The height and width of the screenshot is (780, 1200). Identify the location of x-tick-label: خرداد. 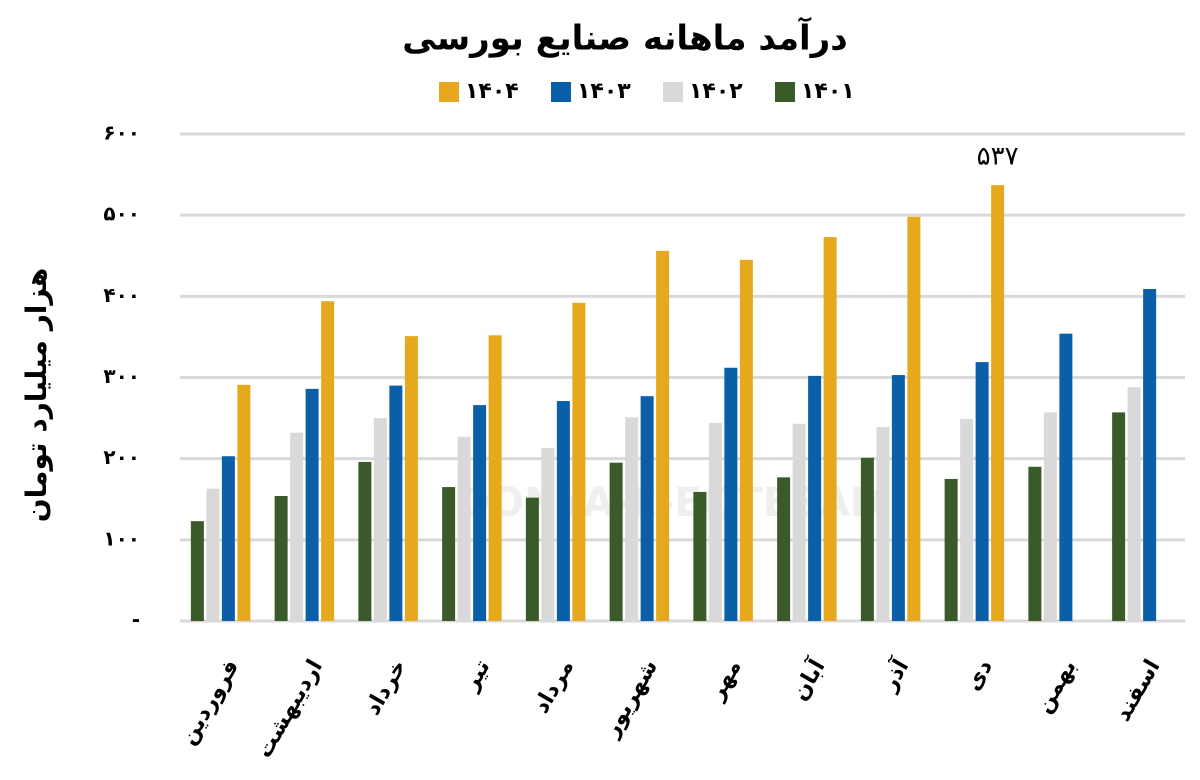
(385, 688).